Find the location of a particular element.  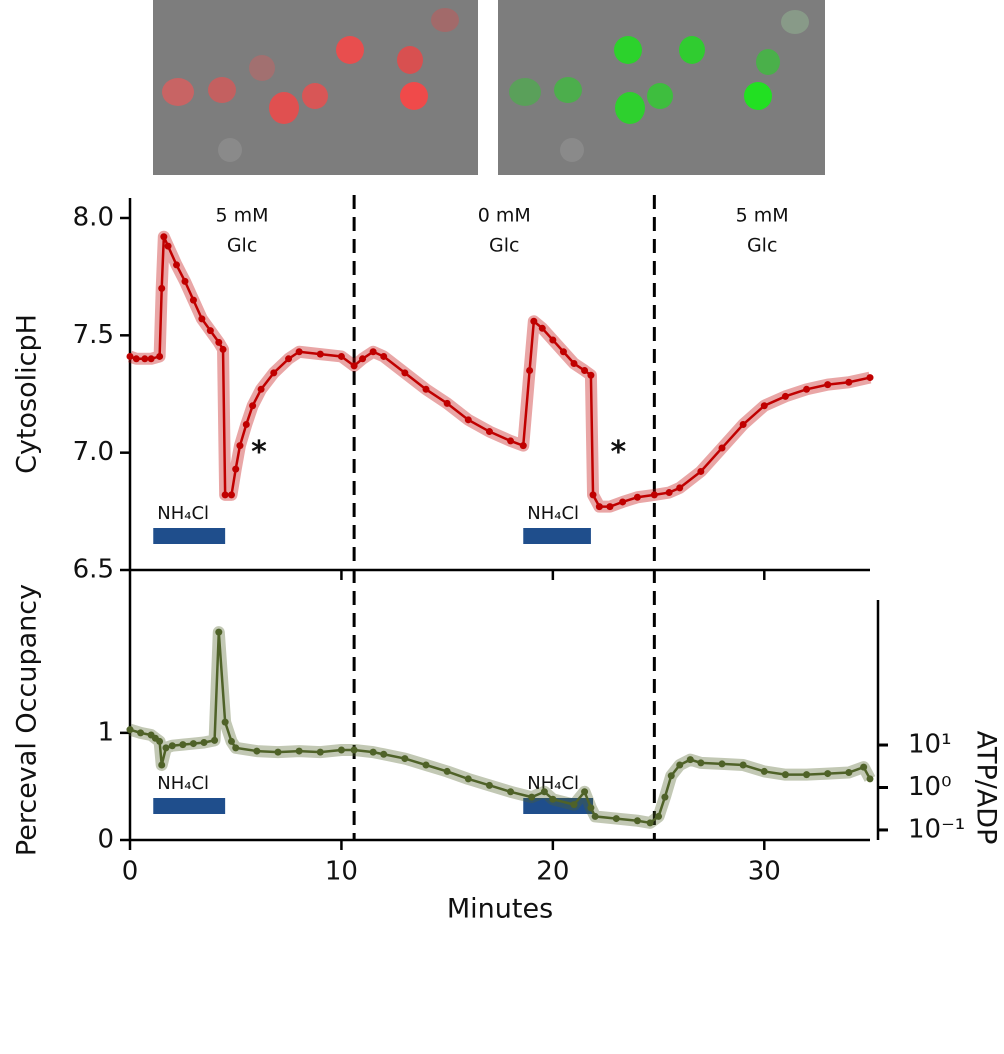

y-axis-label: Perceval Occupancy is located at coordinates (27, 720).